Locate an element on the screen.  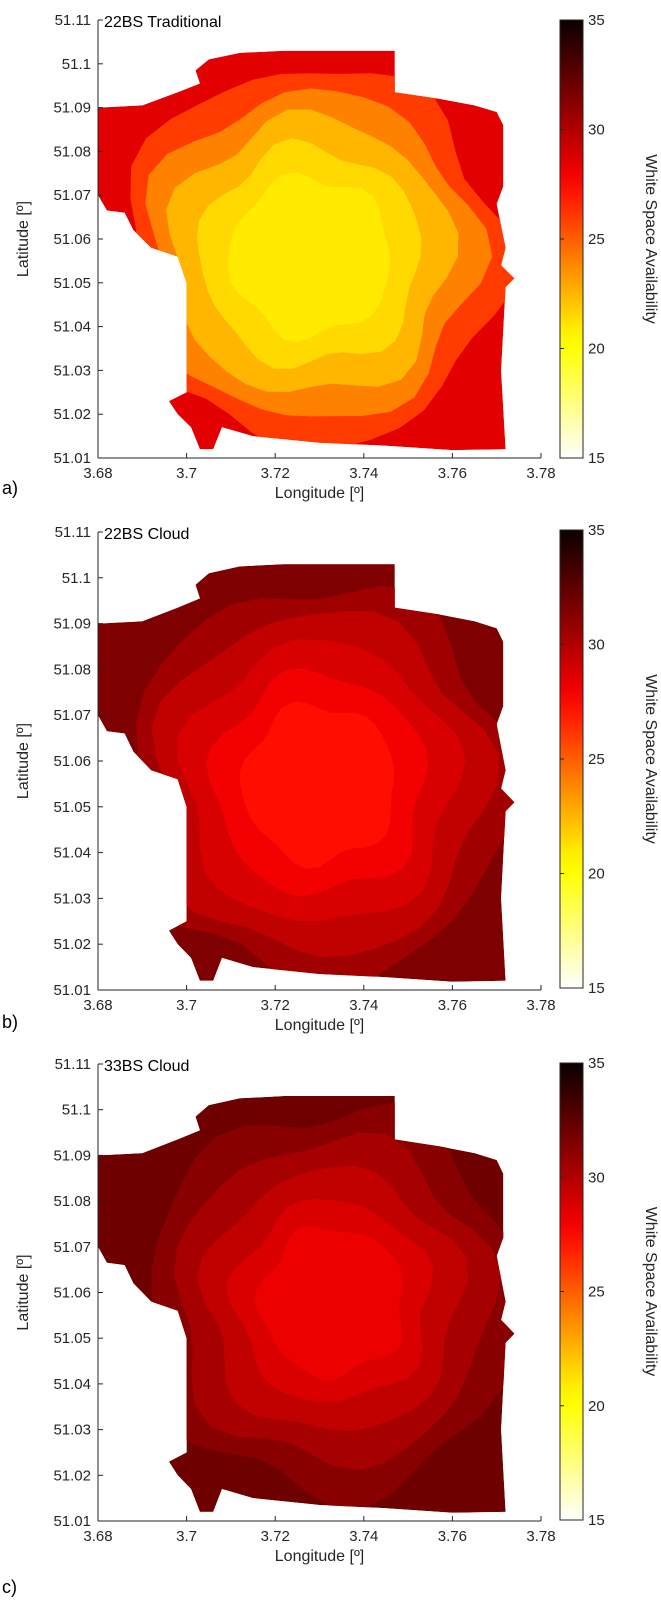
chart-title: 22BS Traditional is located at coordinates (162, 22).